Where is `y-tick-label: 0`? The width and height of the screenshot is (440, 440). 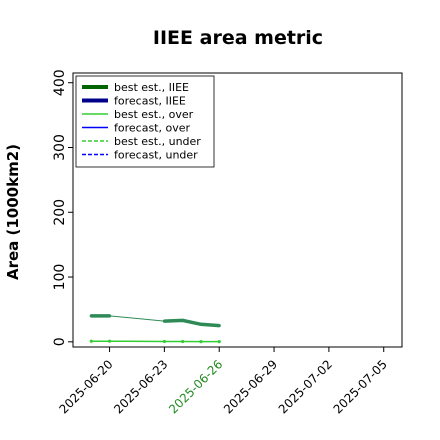 y-tick-label: 0 is located at coordinates (60, 341).